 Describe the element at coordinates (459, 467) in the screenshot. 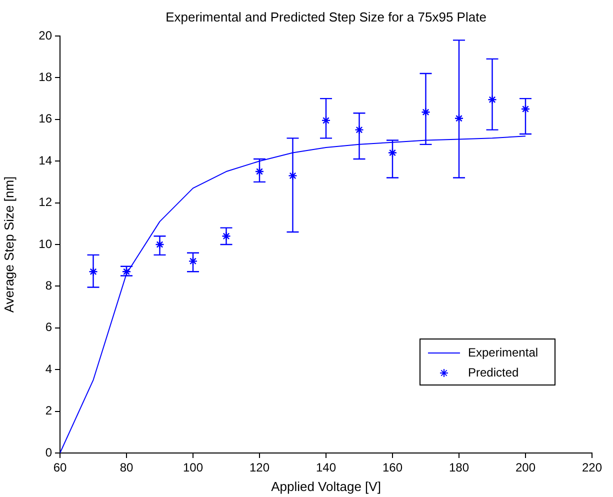

I see `x-tick-label: 180` at that location.